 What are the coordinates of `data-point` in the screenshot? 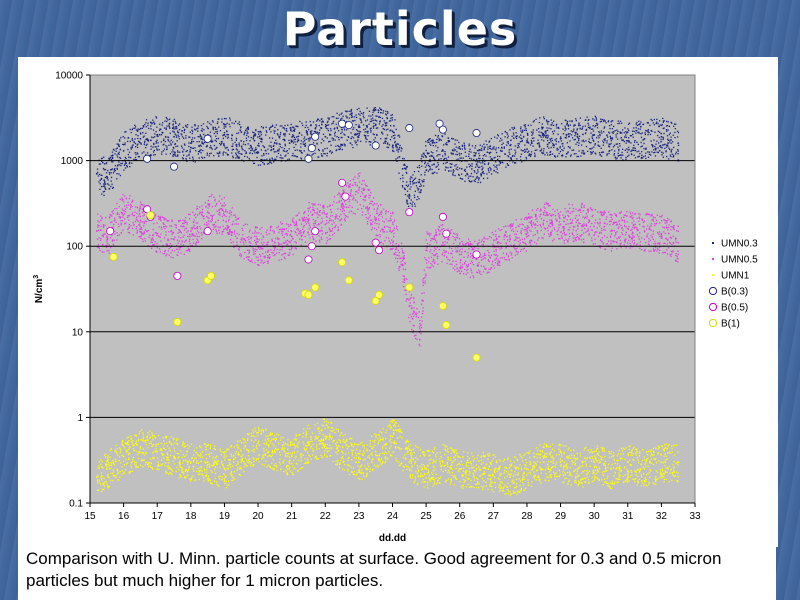 It's located at (527, 140).